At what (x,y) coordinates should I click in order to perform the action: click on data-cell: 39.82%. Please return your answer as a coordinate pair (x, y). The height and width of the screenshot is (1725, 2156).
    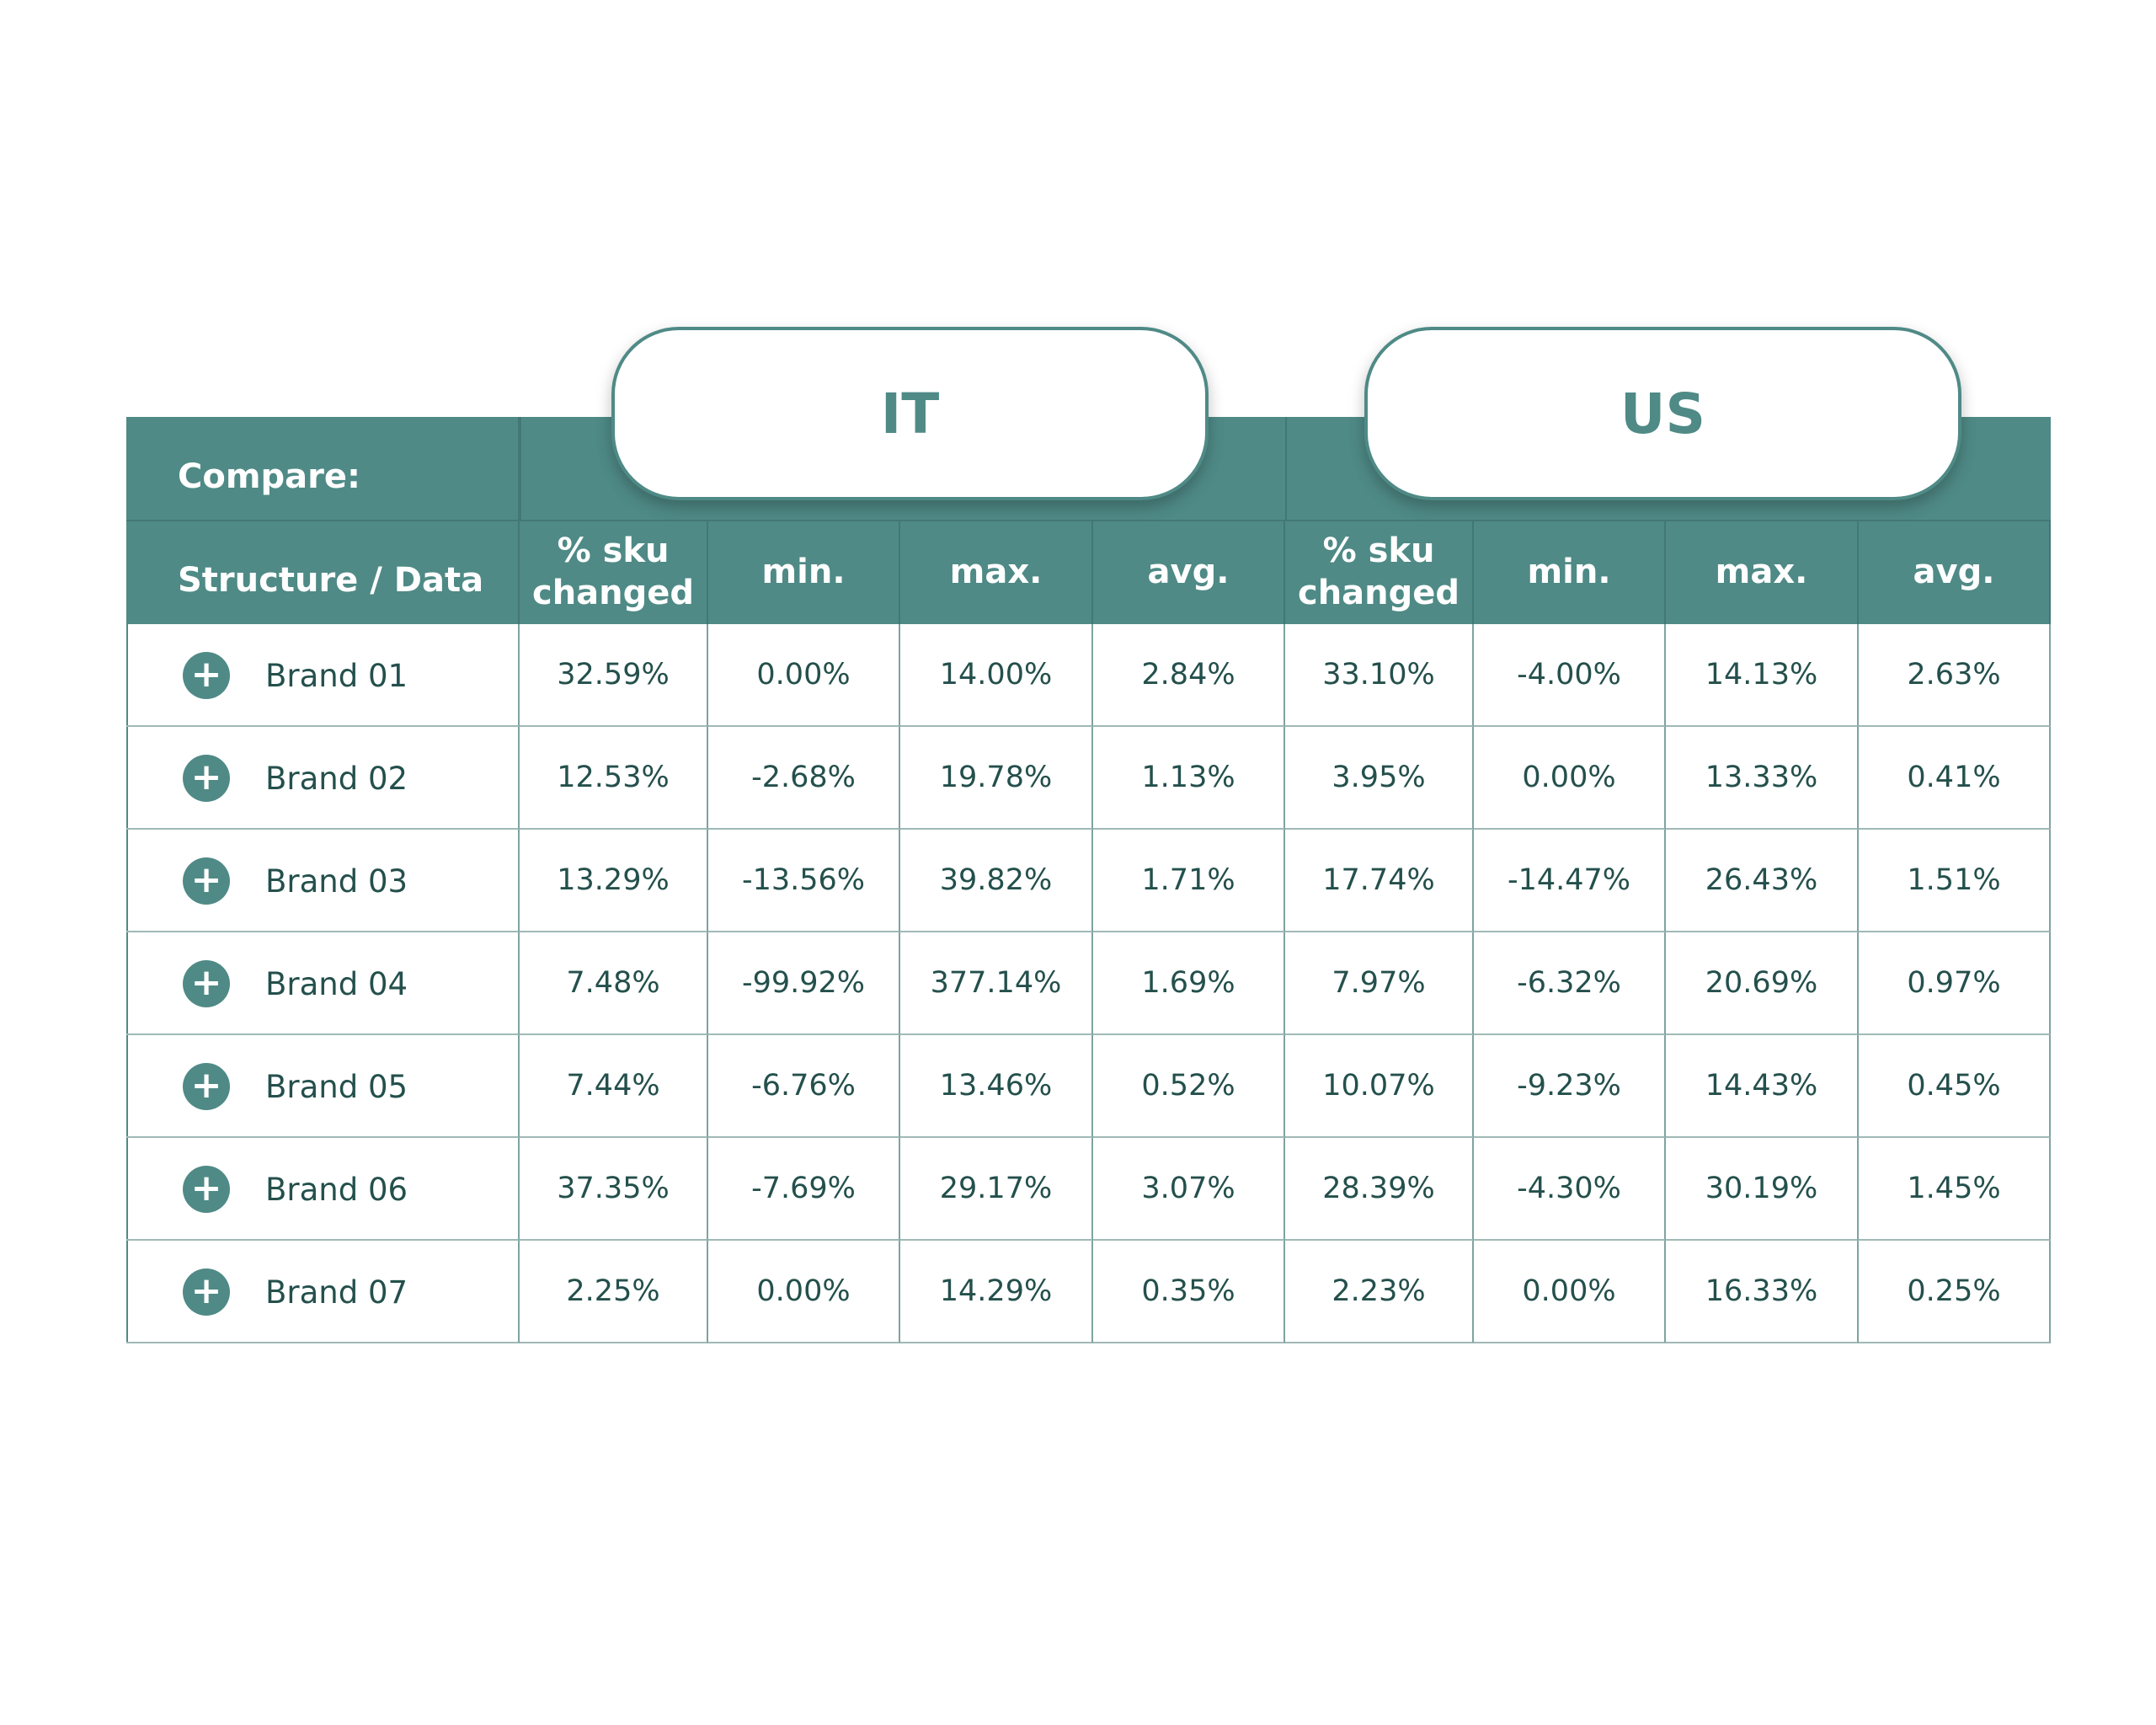
    Looking at the image, I should click on (996, 881).